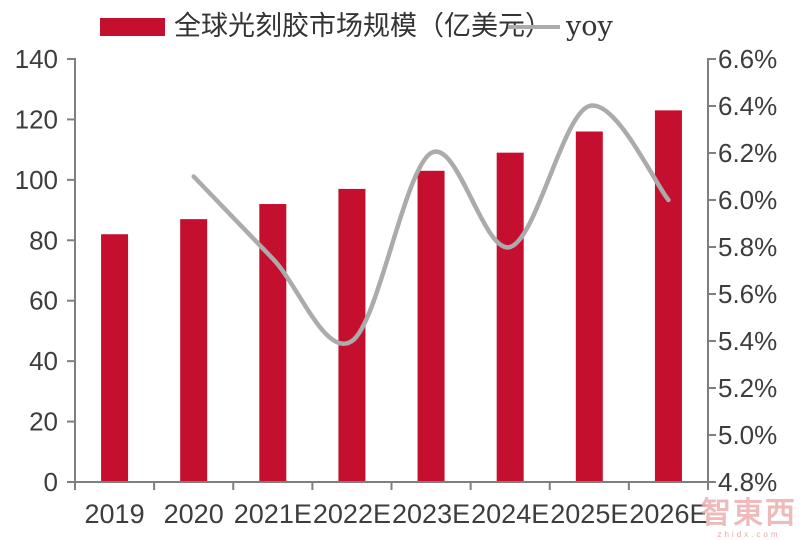  What do you see at coordinates (589, 26) in the screenshot?
I see `legend-yoy-label: yoy` at bounding box center [589, 26].